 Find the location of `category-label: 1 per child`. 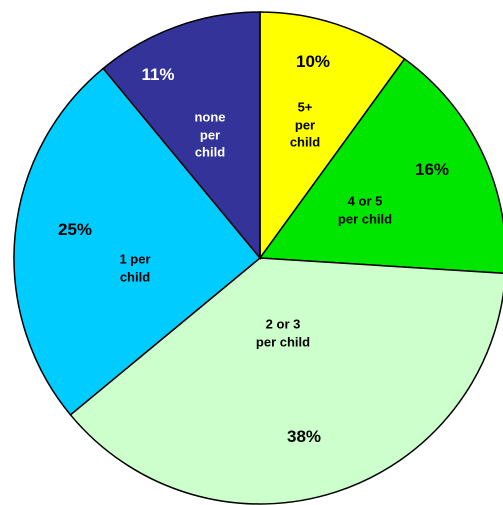

category-label: 1 per child is located at coordinates (135, 267).